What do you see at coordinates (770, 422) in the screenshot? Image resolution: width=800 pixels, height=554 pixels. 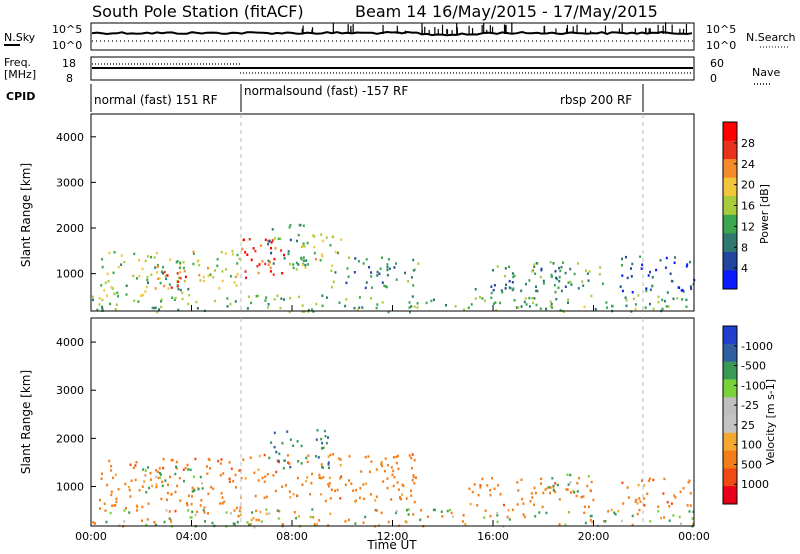 I see `velocity-colorbar-label: Velocity [m s-1]` at bounding box center [770, 422].